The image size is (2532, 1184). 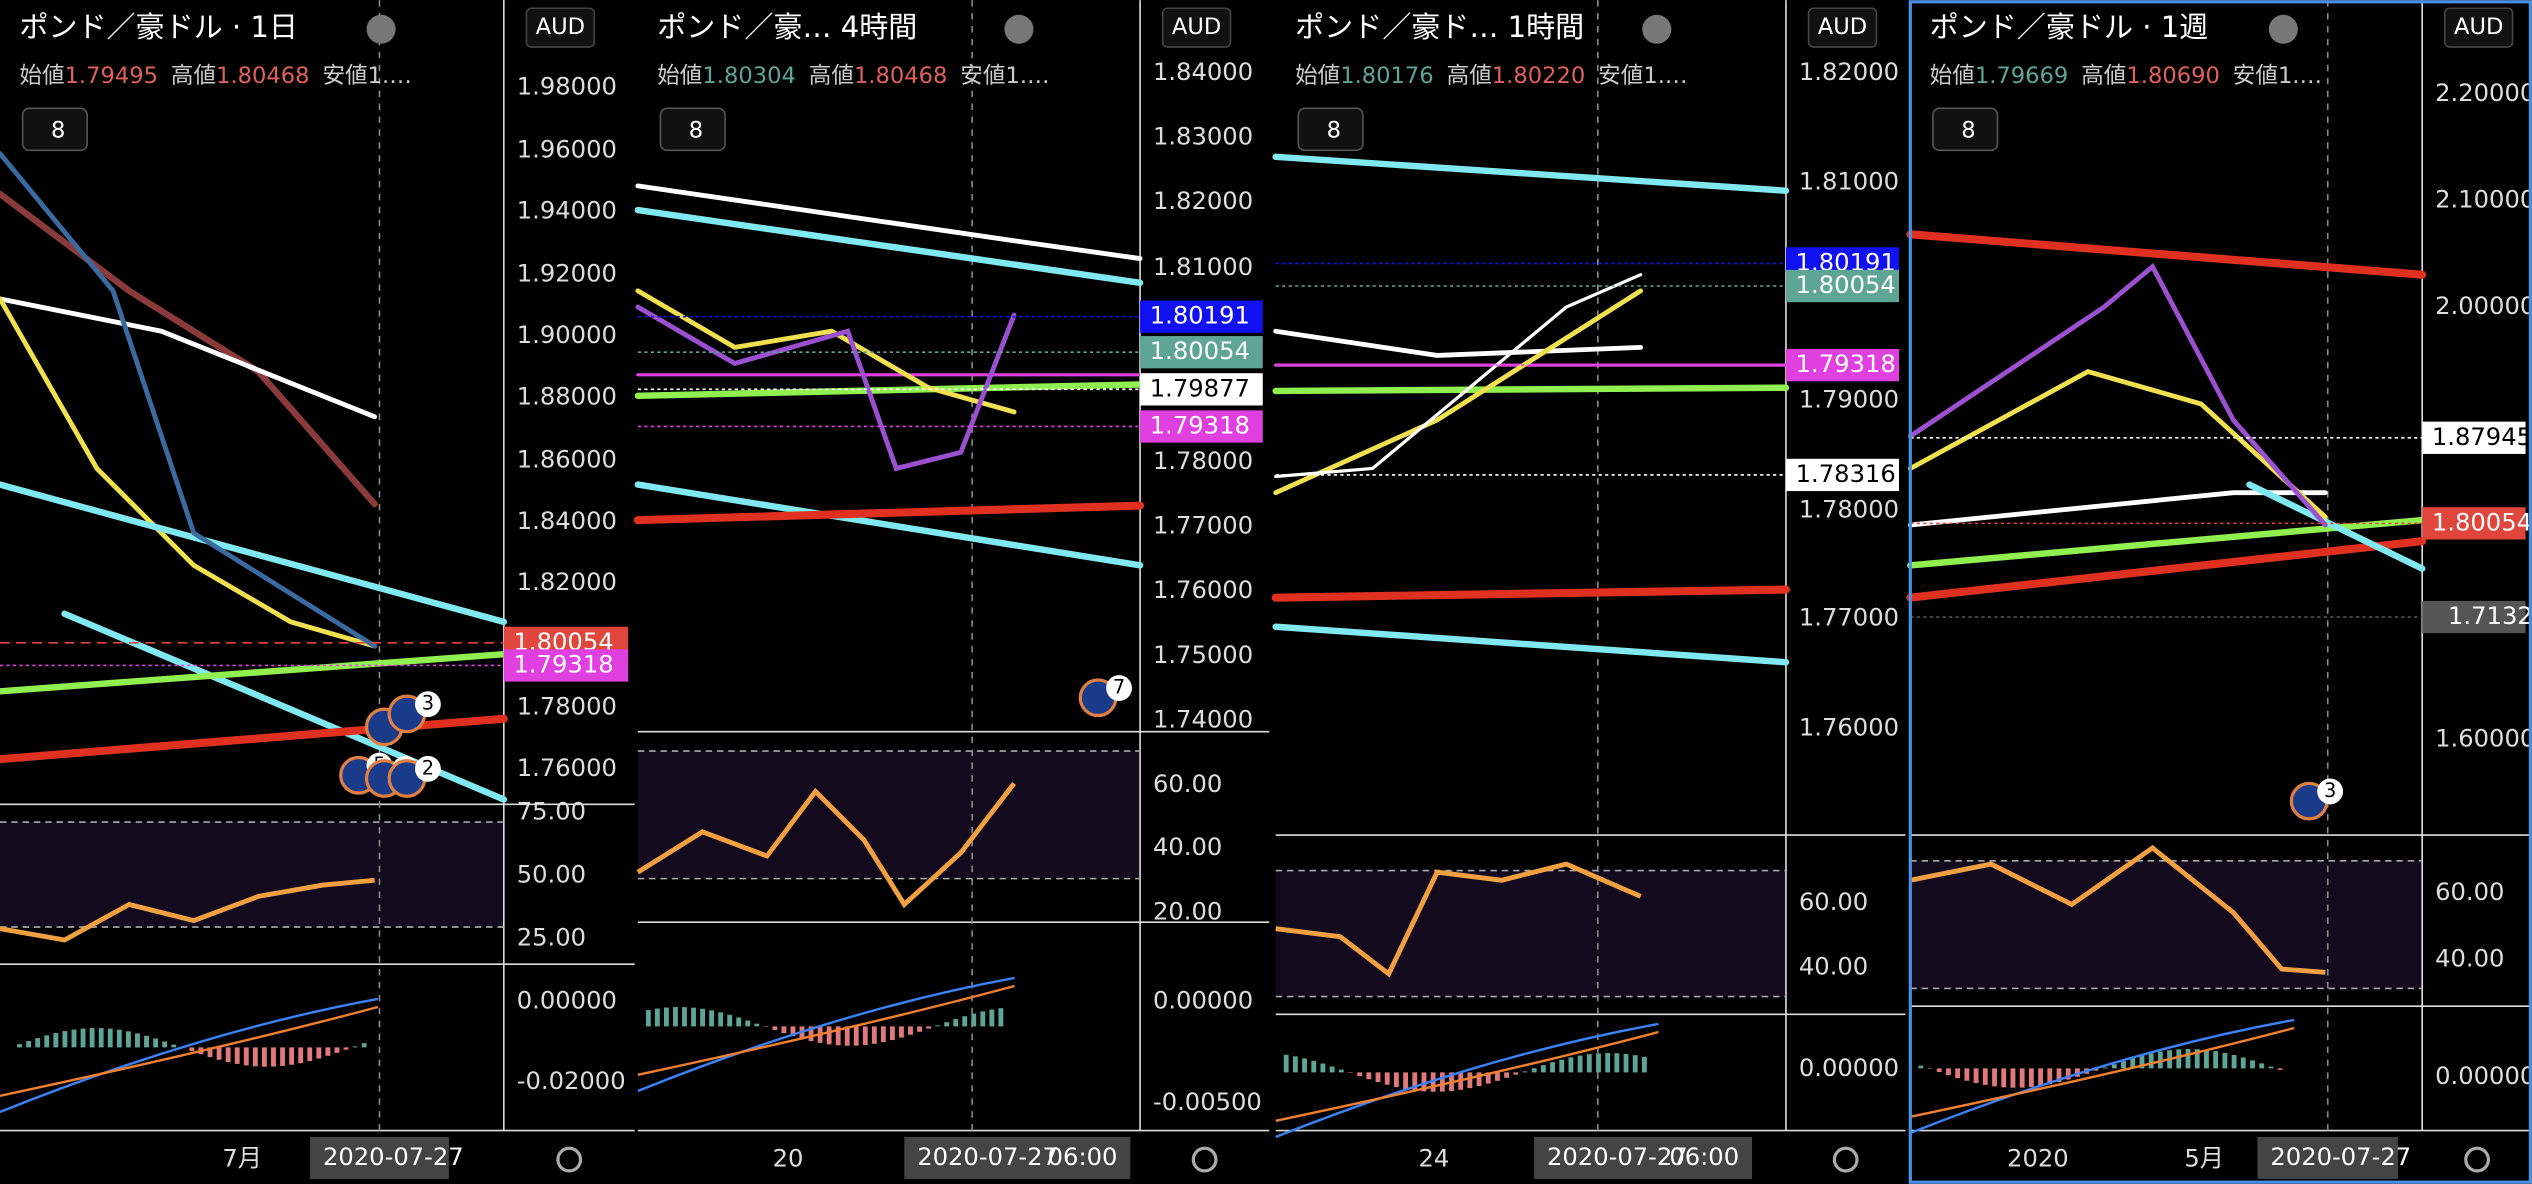 What do you see at coordinates (567, 706) in the screenshot?
I see `price-axis-label: 1.78000` at bounding box center [567, 706].